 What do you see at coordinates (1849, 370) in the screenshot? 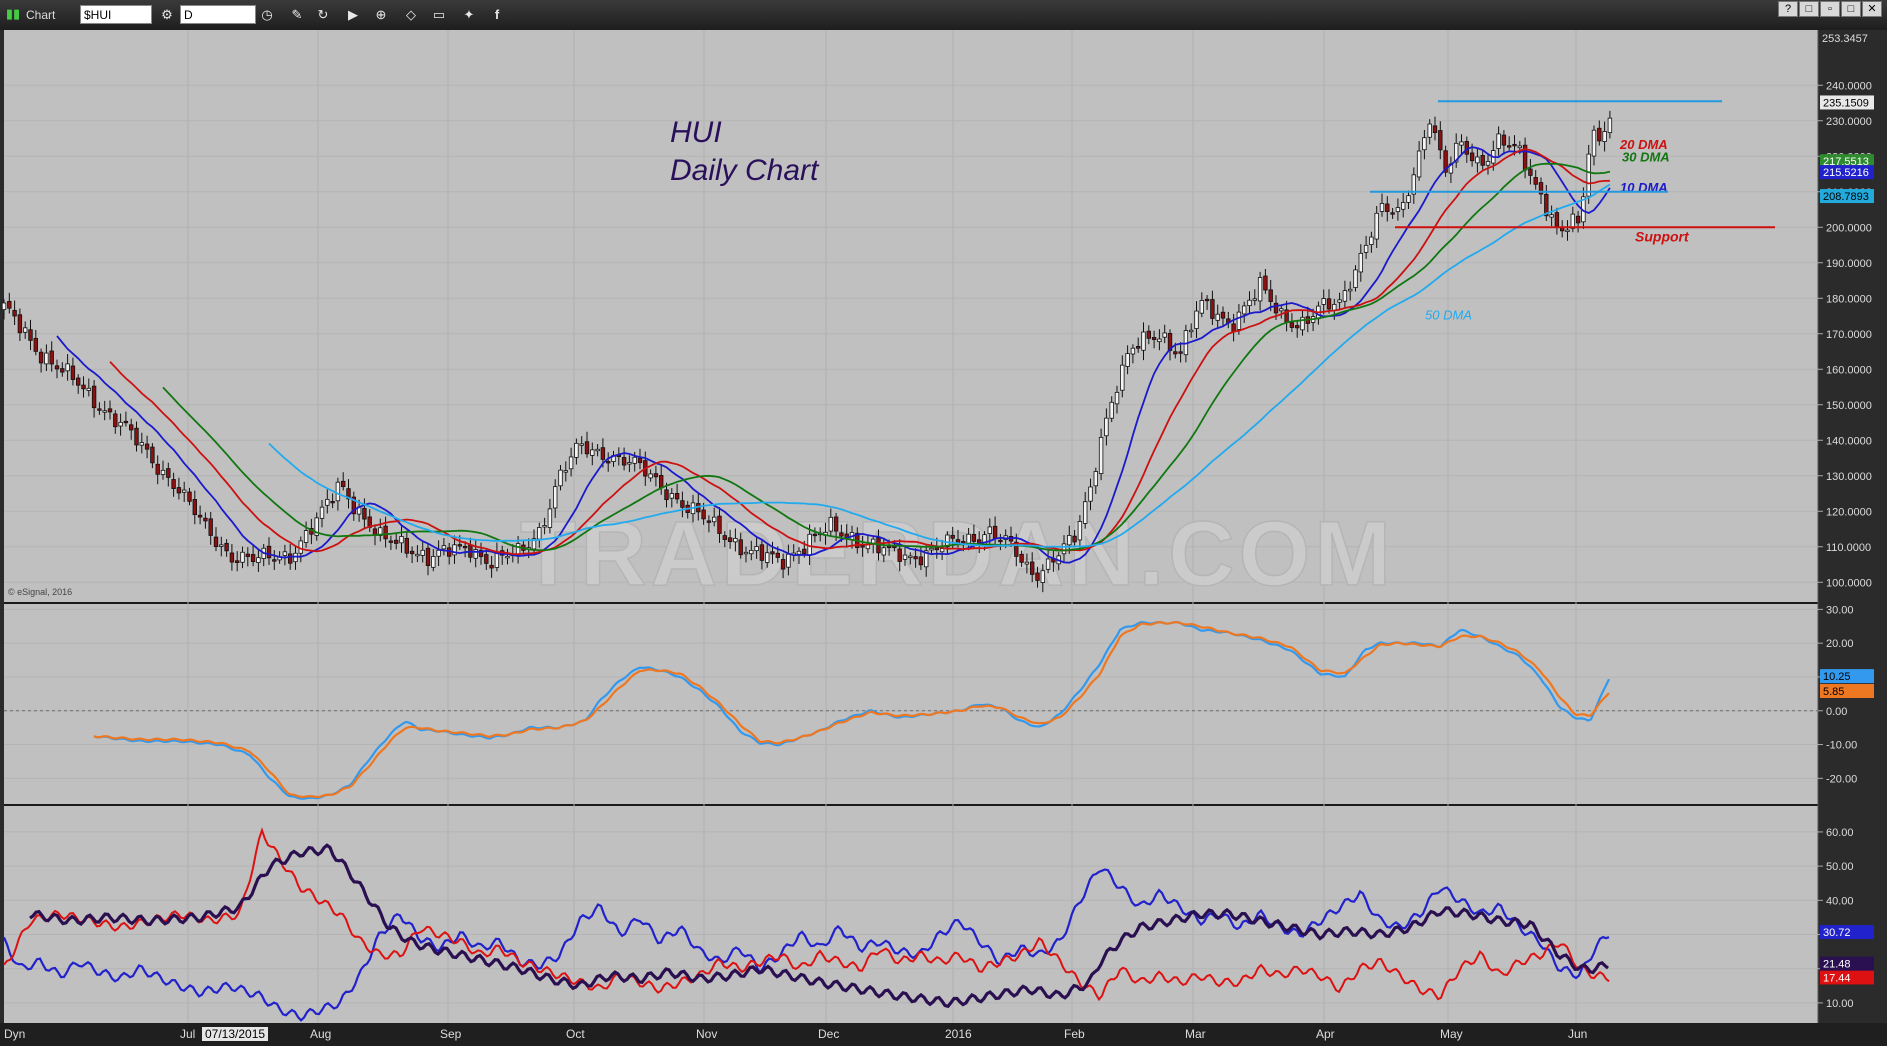
I see `y-tick-label: 160.0000` at bounding box center [1849, 370].